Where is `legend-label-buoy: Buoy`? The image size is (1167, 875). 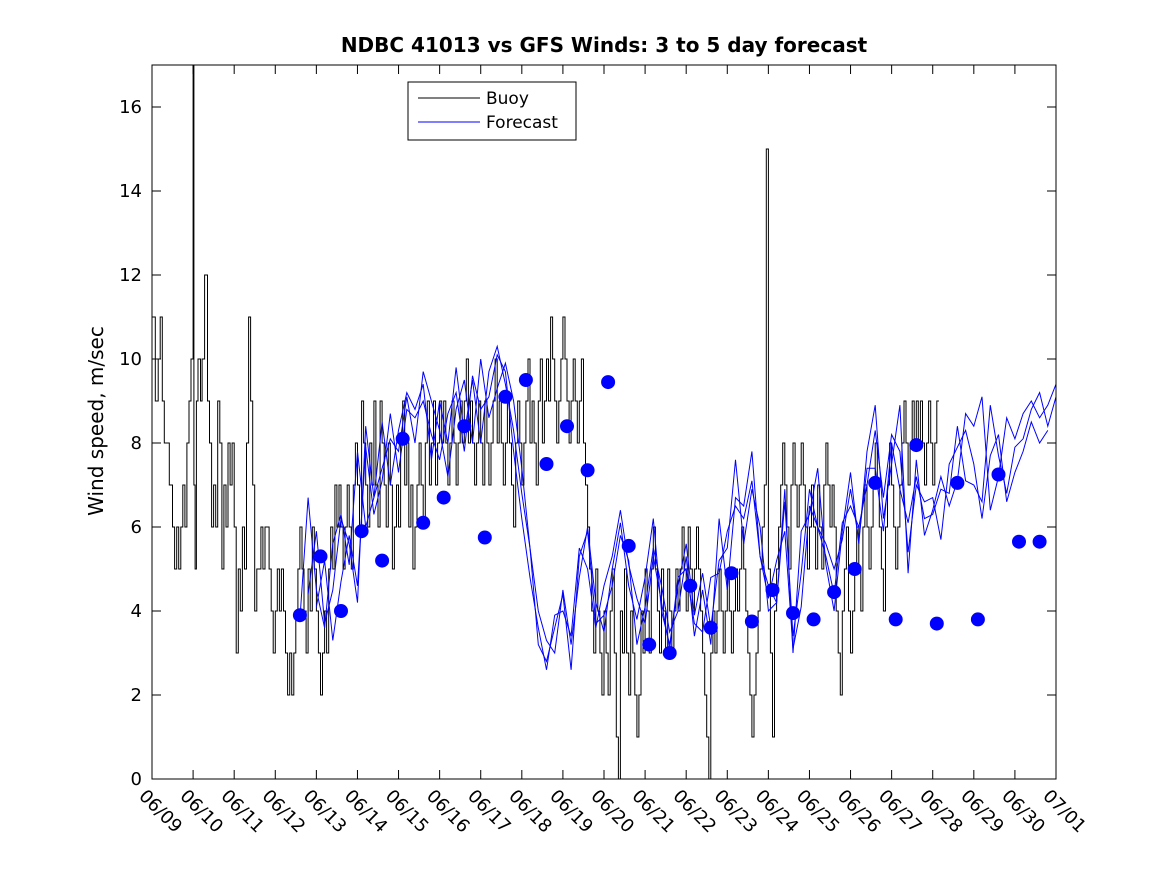 legend-label-buoy: Buoy is located at coordinates (507, 99).